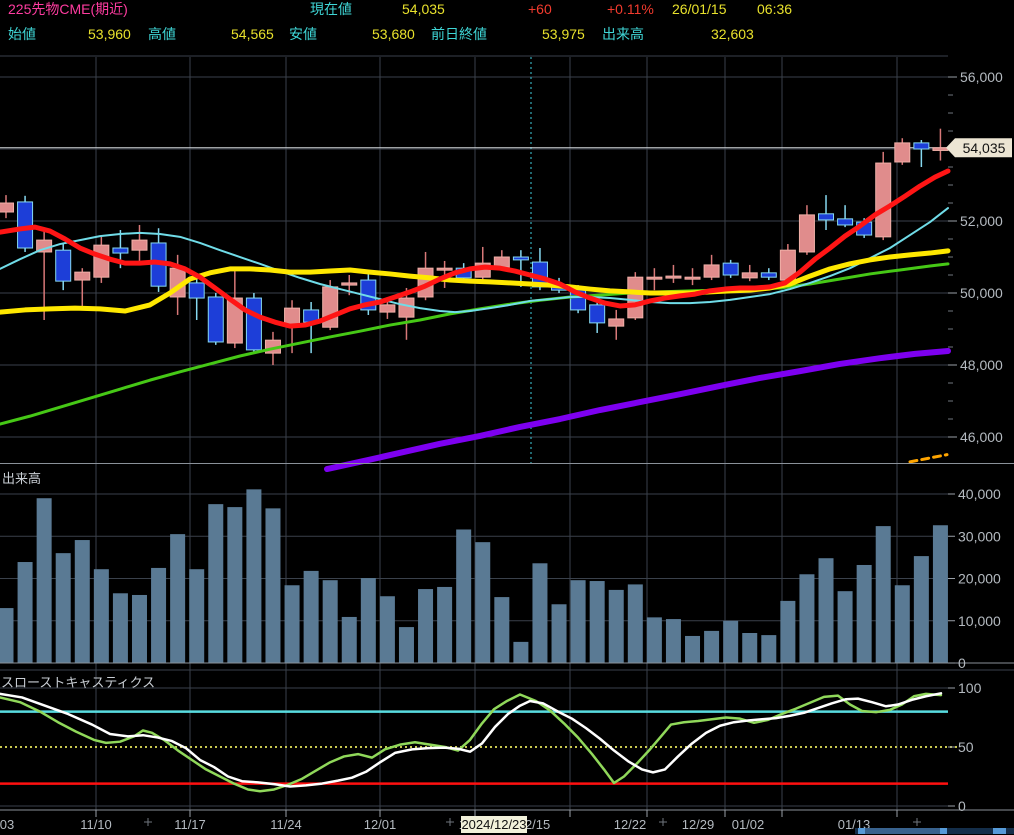 This screenshot has height=835, width=1014. I want to click on price-axis-label: 50,000, so click(981, 293).